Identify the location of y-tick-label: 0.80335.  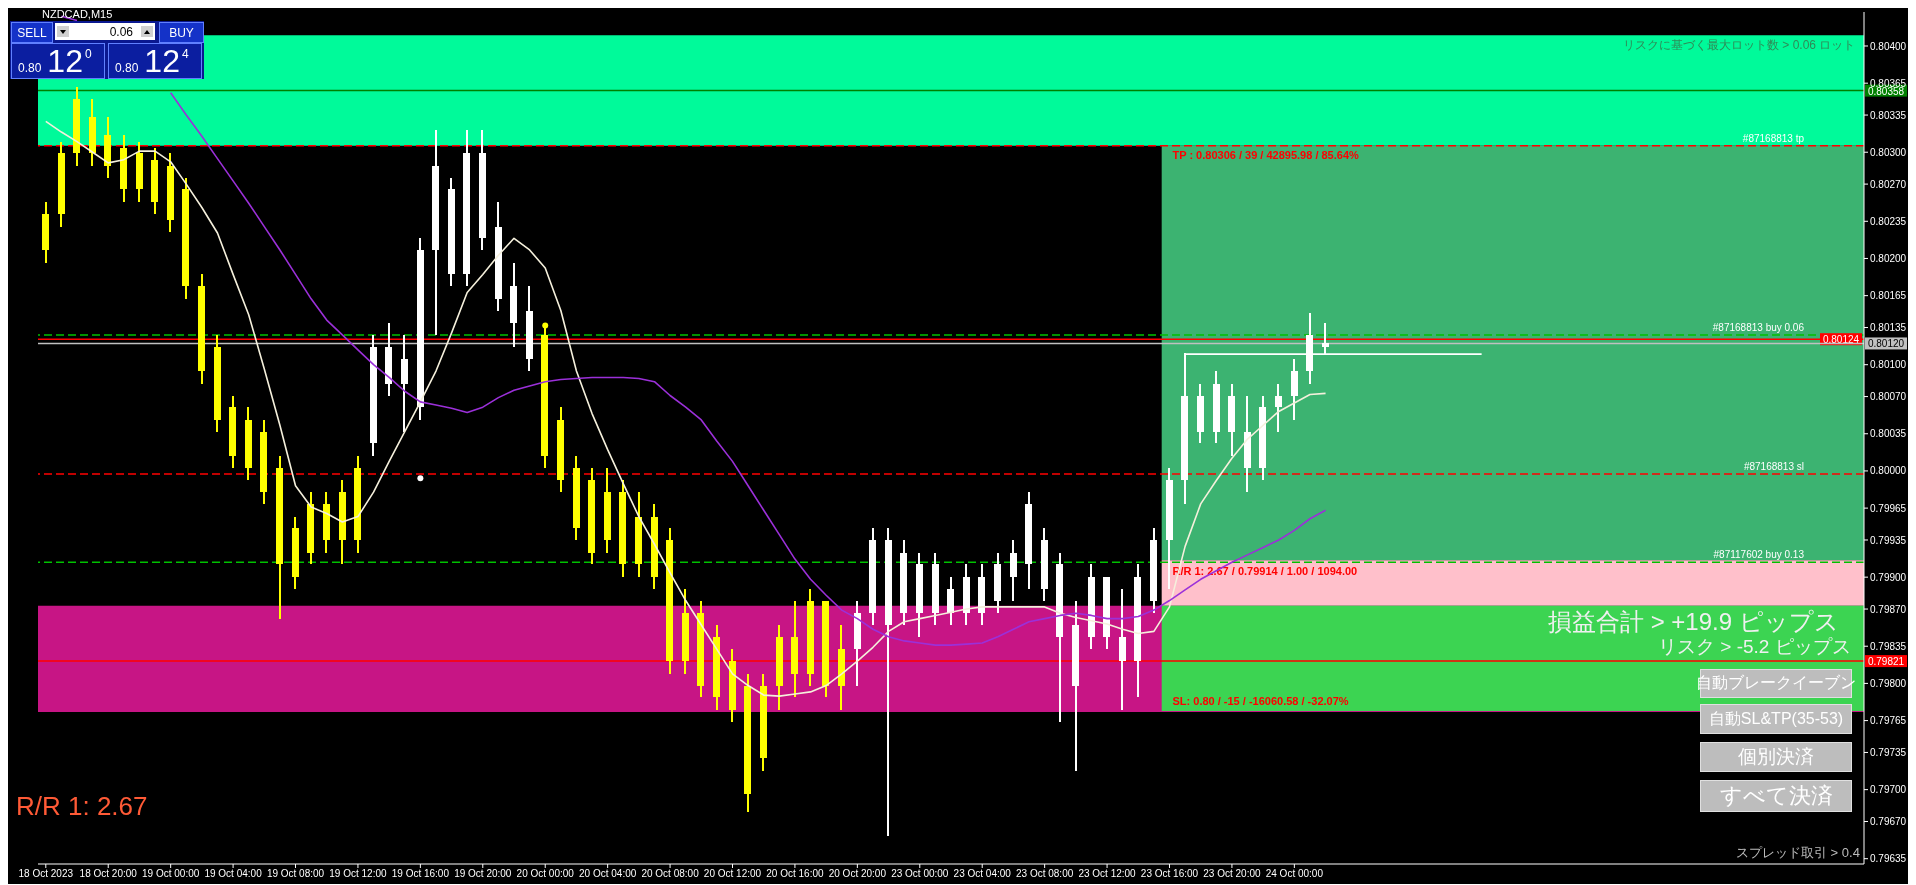
(1888, 115).